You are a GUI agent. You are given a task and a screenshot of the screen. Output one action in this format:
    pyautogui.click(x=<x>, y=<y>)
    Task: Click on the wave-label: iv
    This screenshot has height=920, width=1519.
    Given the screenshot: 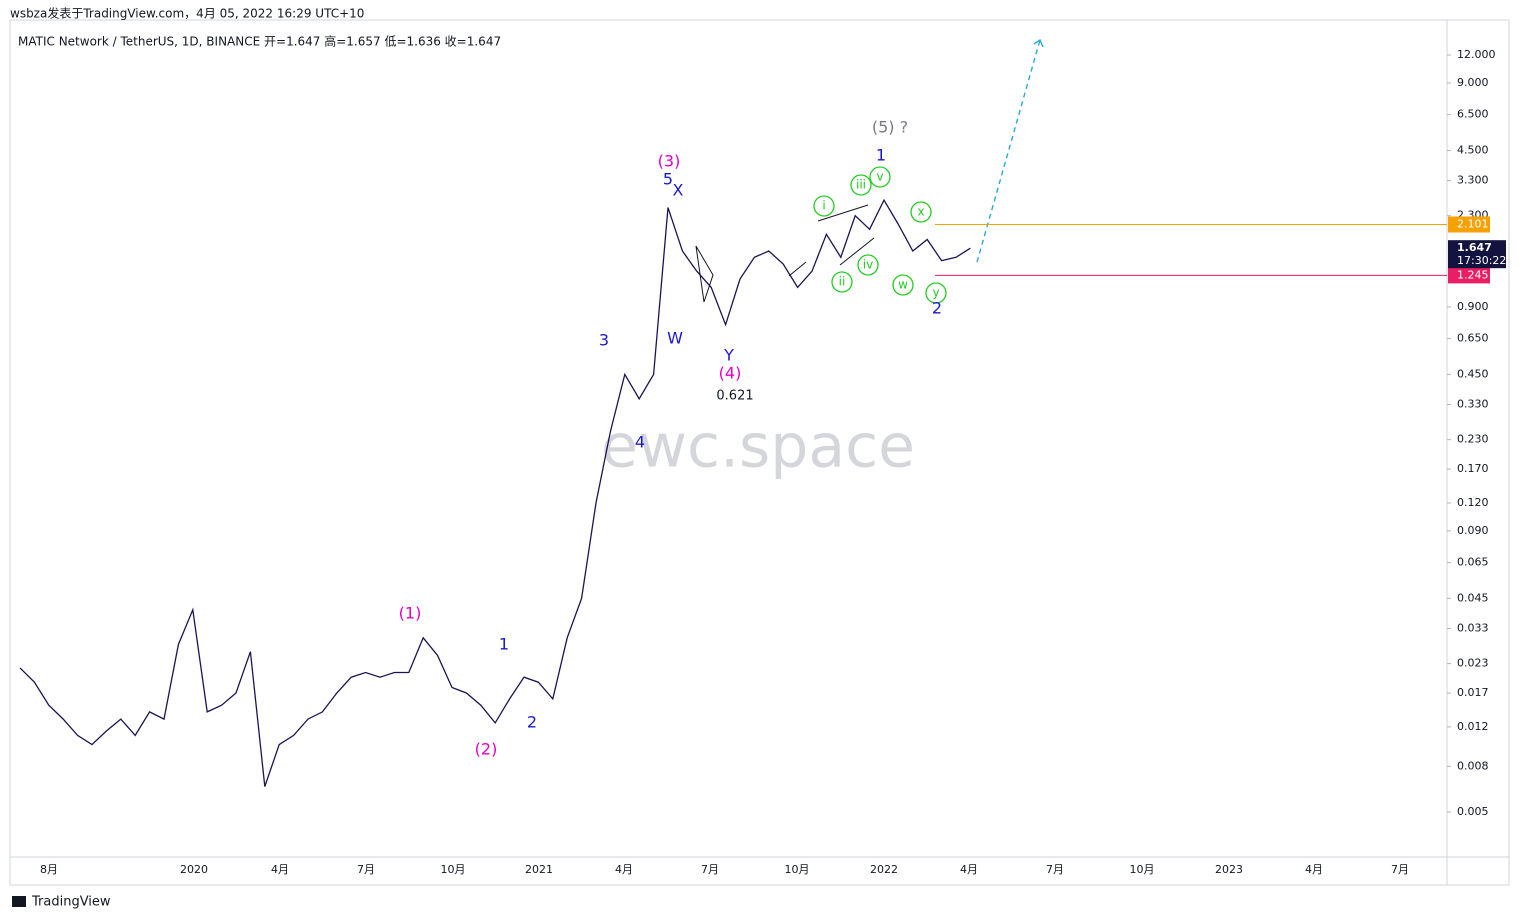 What is the action you would take?
    pyautogui.click(x=868, y=265)
    